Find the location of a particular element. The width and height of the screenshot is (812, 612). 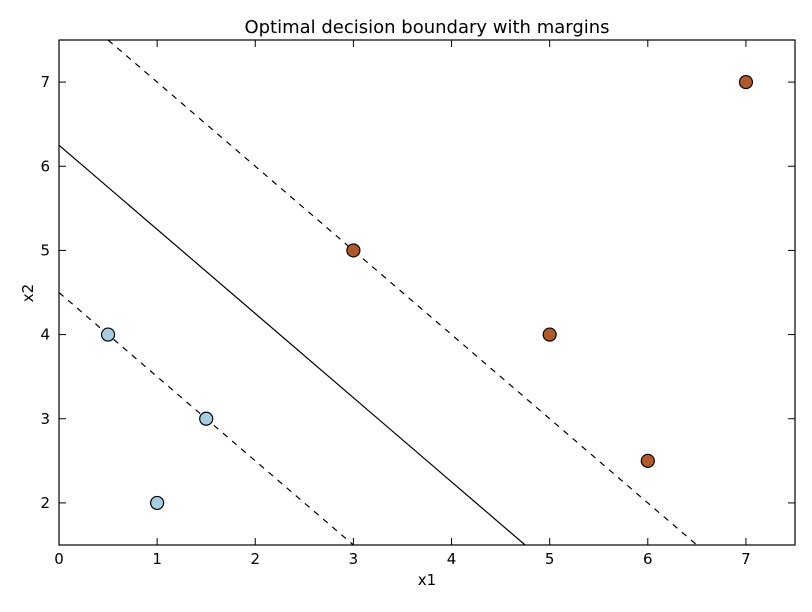

y-tick-label: 3 is located at coordinates (45, 419).